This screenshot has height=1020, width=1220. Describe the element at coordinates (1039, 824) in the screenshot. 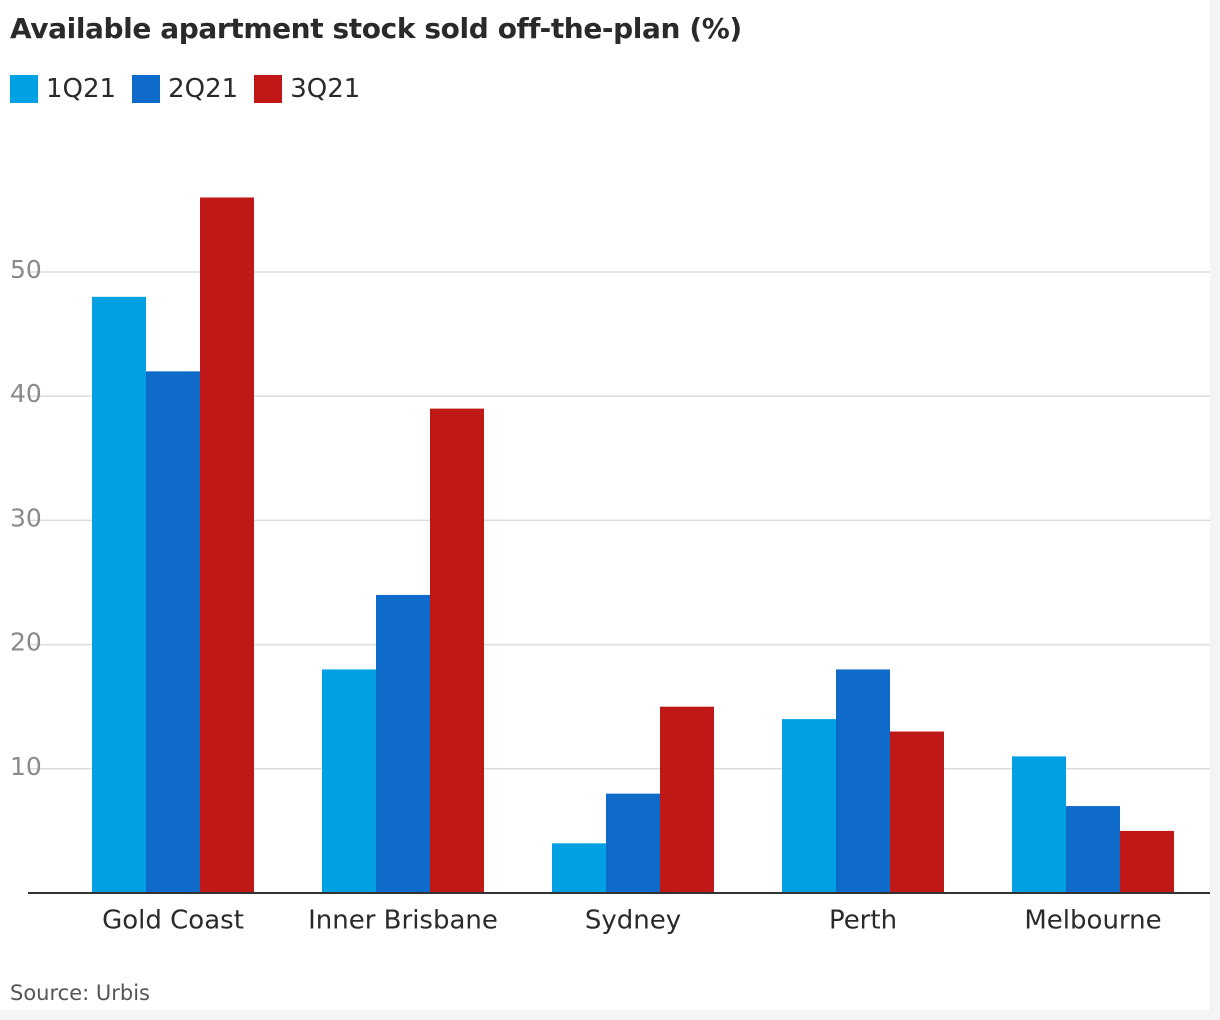

I see `bar-melbourne-1q21` at that location.